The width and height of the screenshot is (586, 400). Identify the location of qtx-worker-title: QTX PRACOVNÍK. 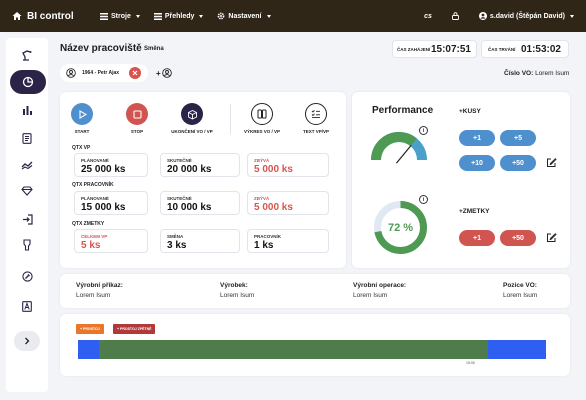
(93, 185).